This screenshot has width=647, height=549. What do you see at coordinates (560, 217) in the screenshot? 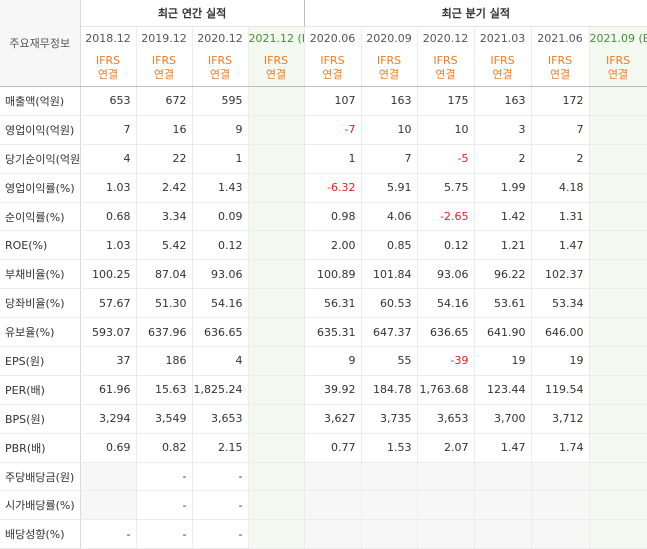
I see `table-cell: 1.31` at bounding box center [560, 217].